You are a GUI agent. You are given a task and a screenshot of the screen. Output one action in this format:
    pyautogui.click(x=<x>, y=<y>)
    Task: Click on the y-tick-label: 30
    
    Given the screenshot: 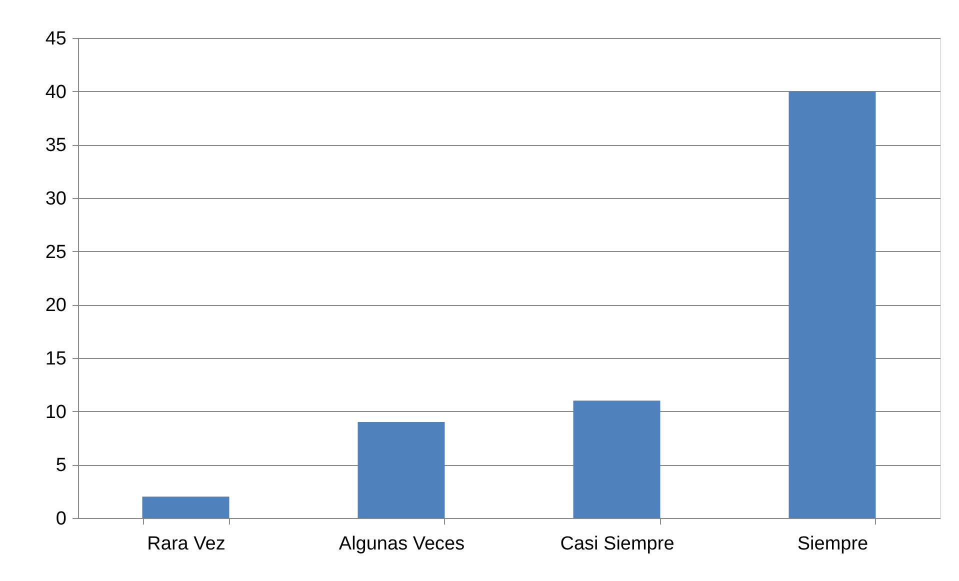 What is the action you would take?
    pyautogui.click(x=55, y=199)
    